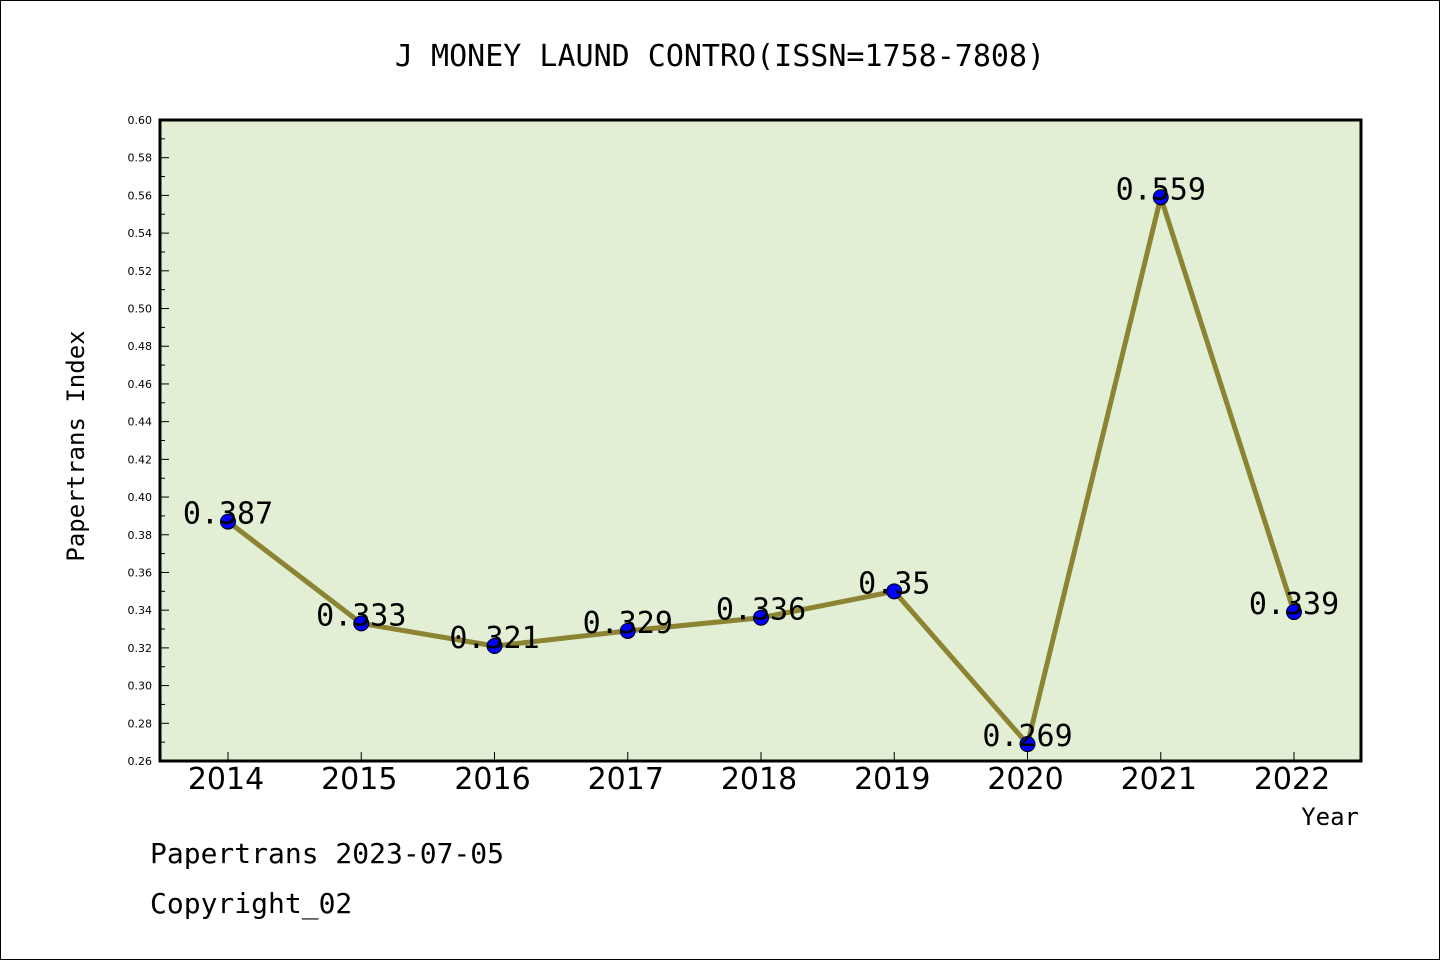 This screenshot has width=1440, height=960. I want to click on y-tick-label: 0.40, so click(140, 497).